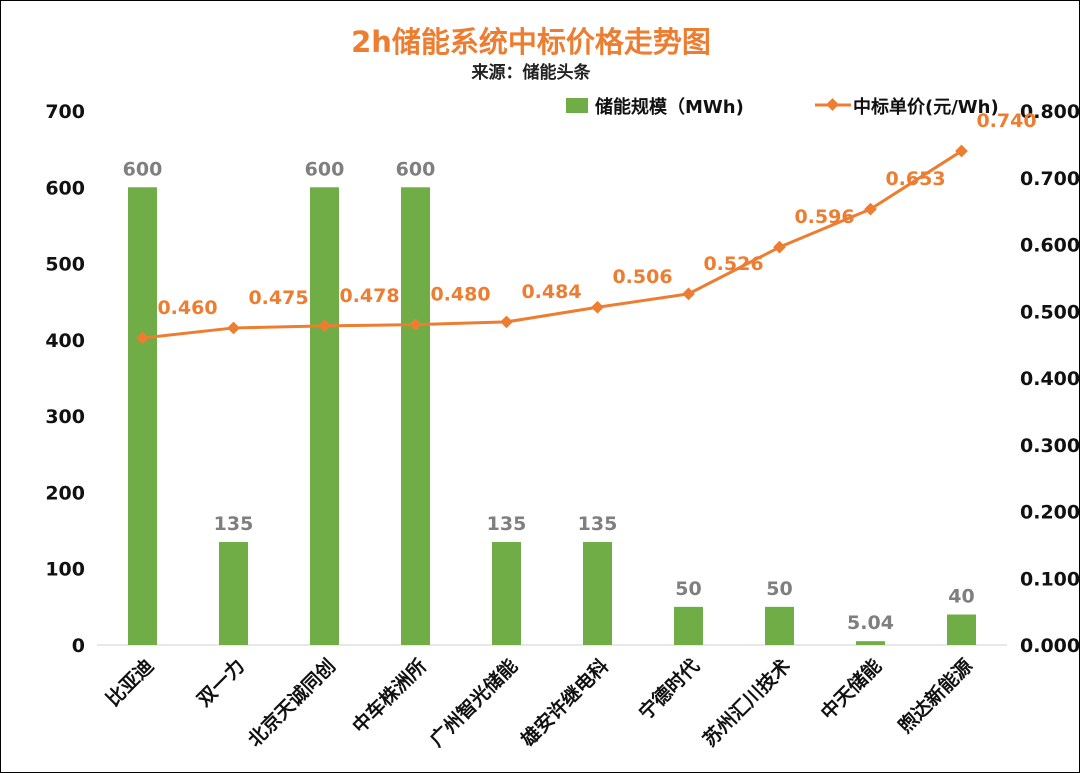 The image size is (1080, 773). I want to click on right-axis-tick-label: 0.300, so click(1049, 446).